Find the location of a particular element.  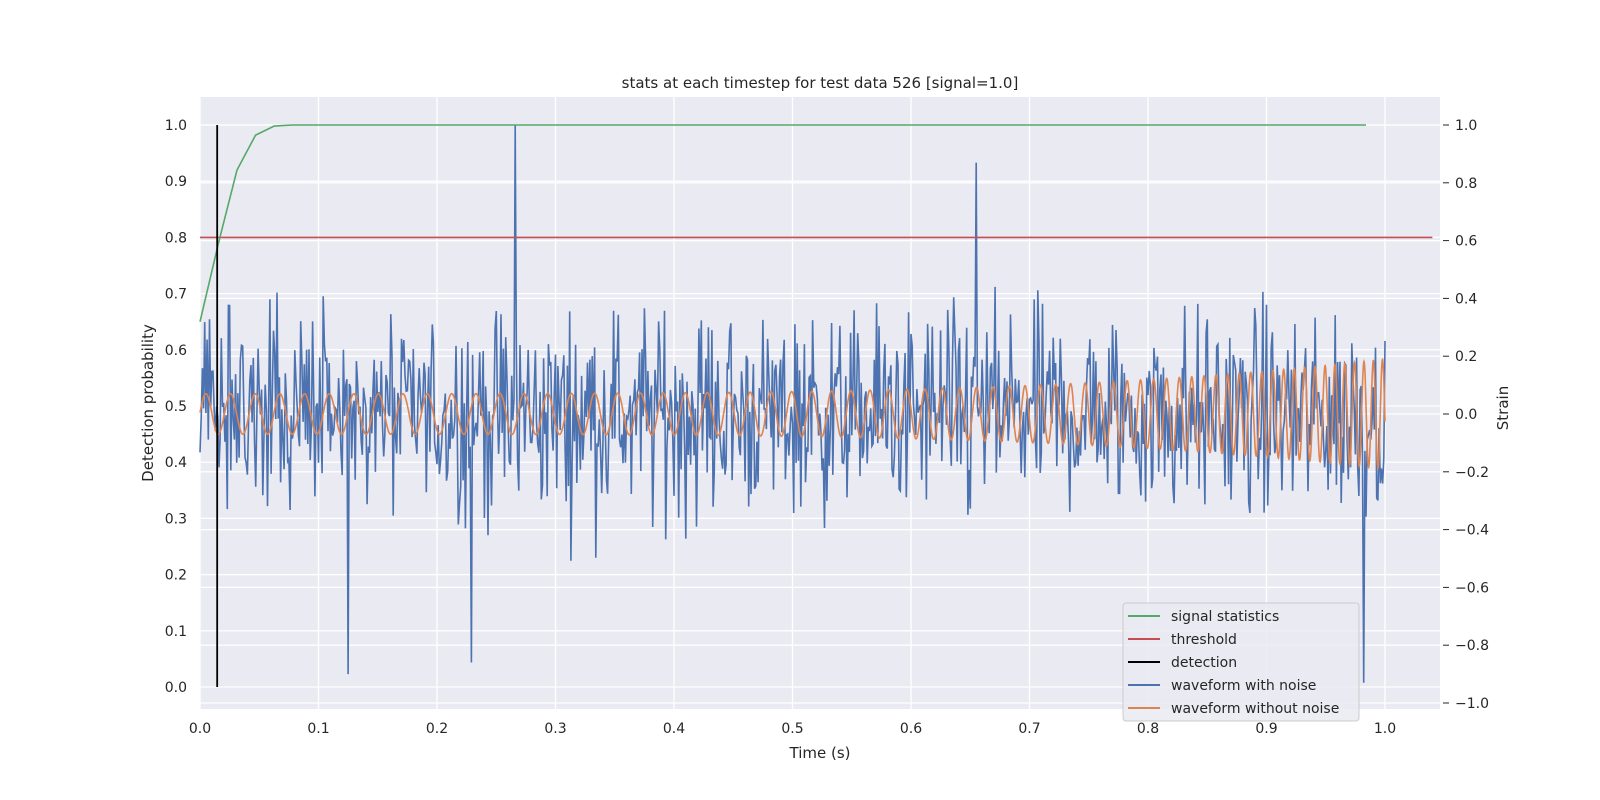

y-tick-label: 1.0 is located at coordinates (176, 126).